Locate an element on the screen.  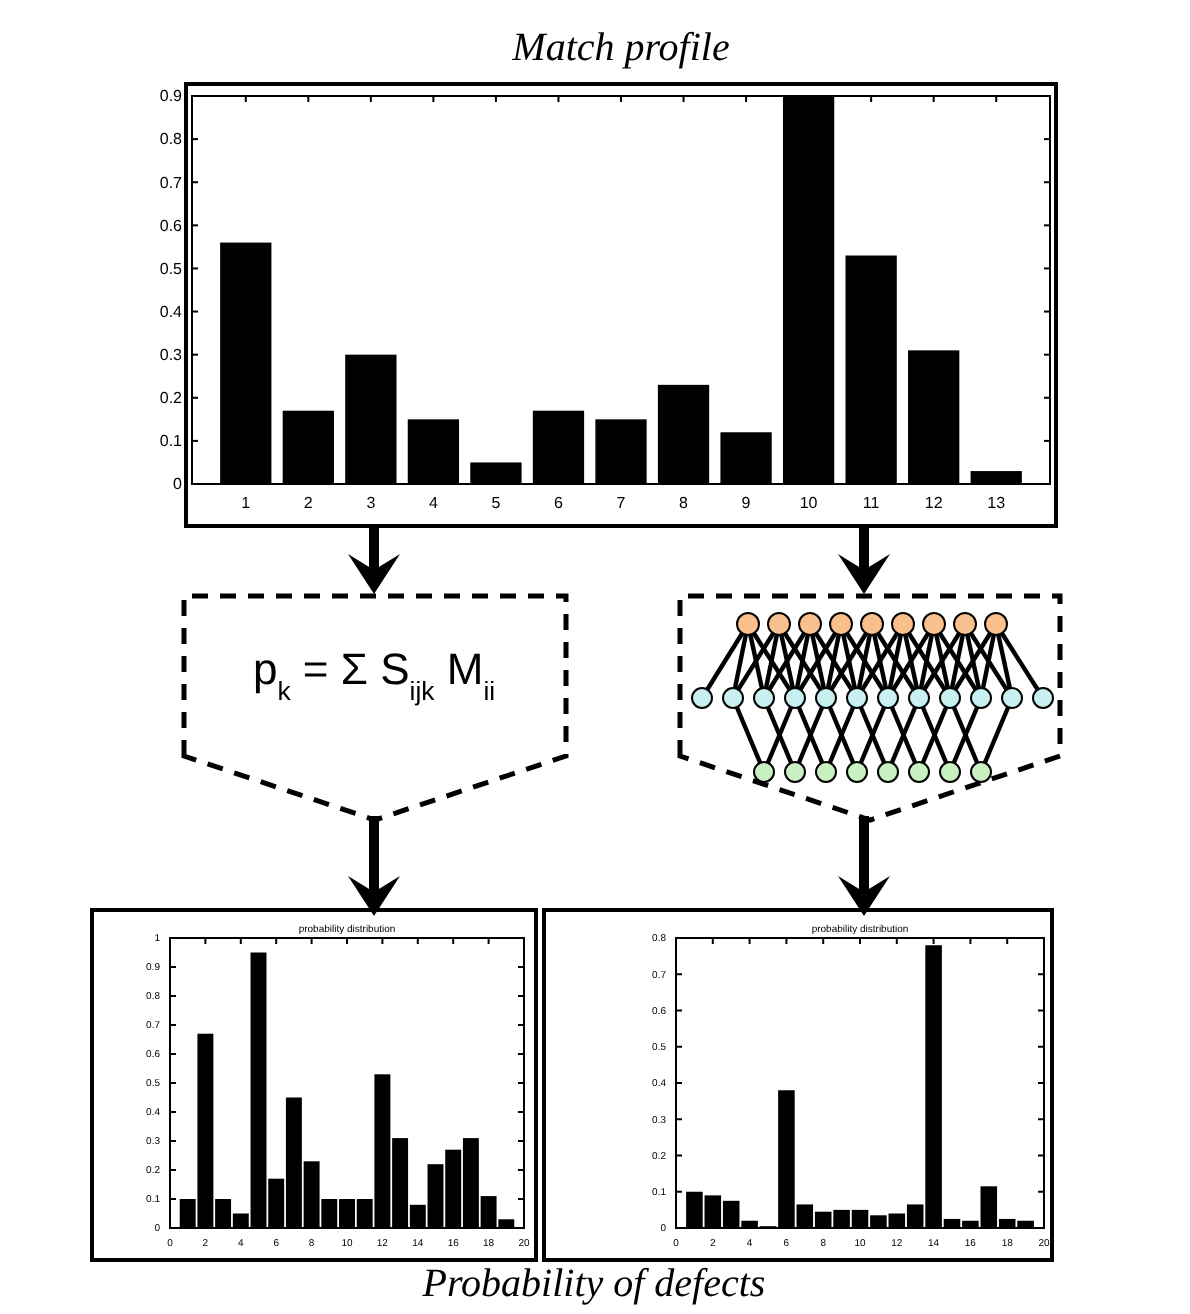
x-tick-label: 4 is located at coordinates (433, 503).